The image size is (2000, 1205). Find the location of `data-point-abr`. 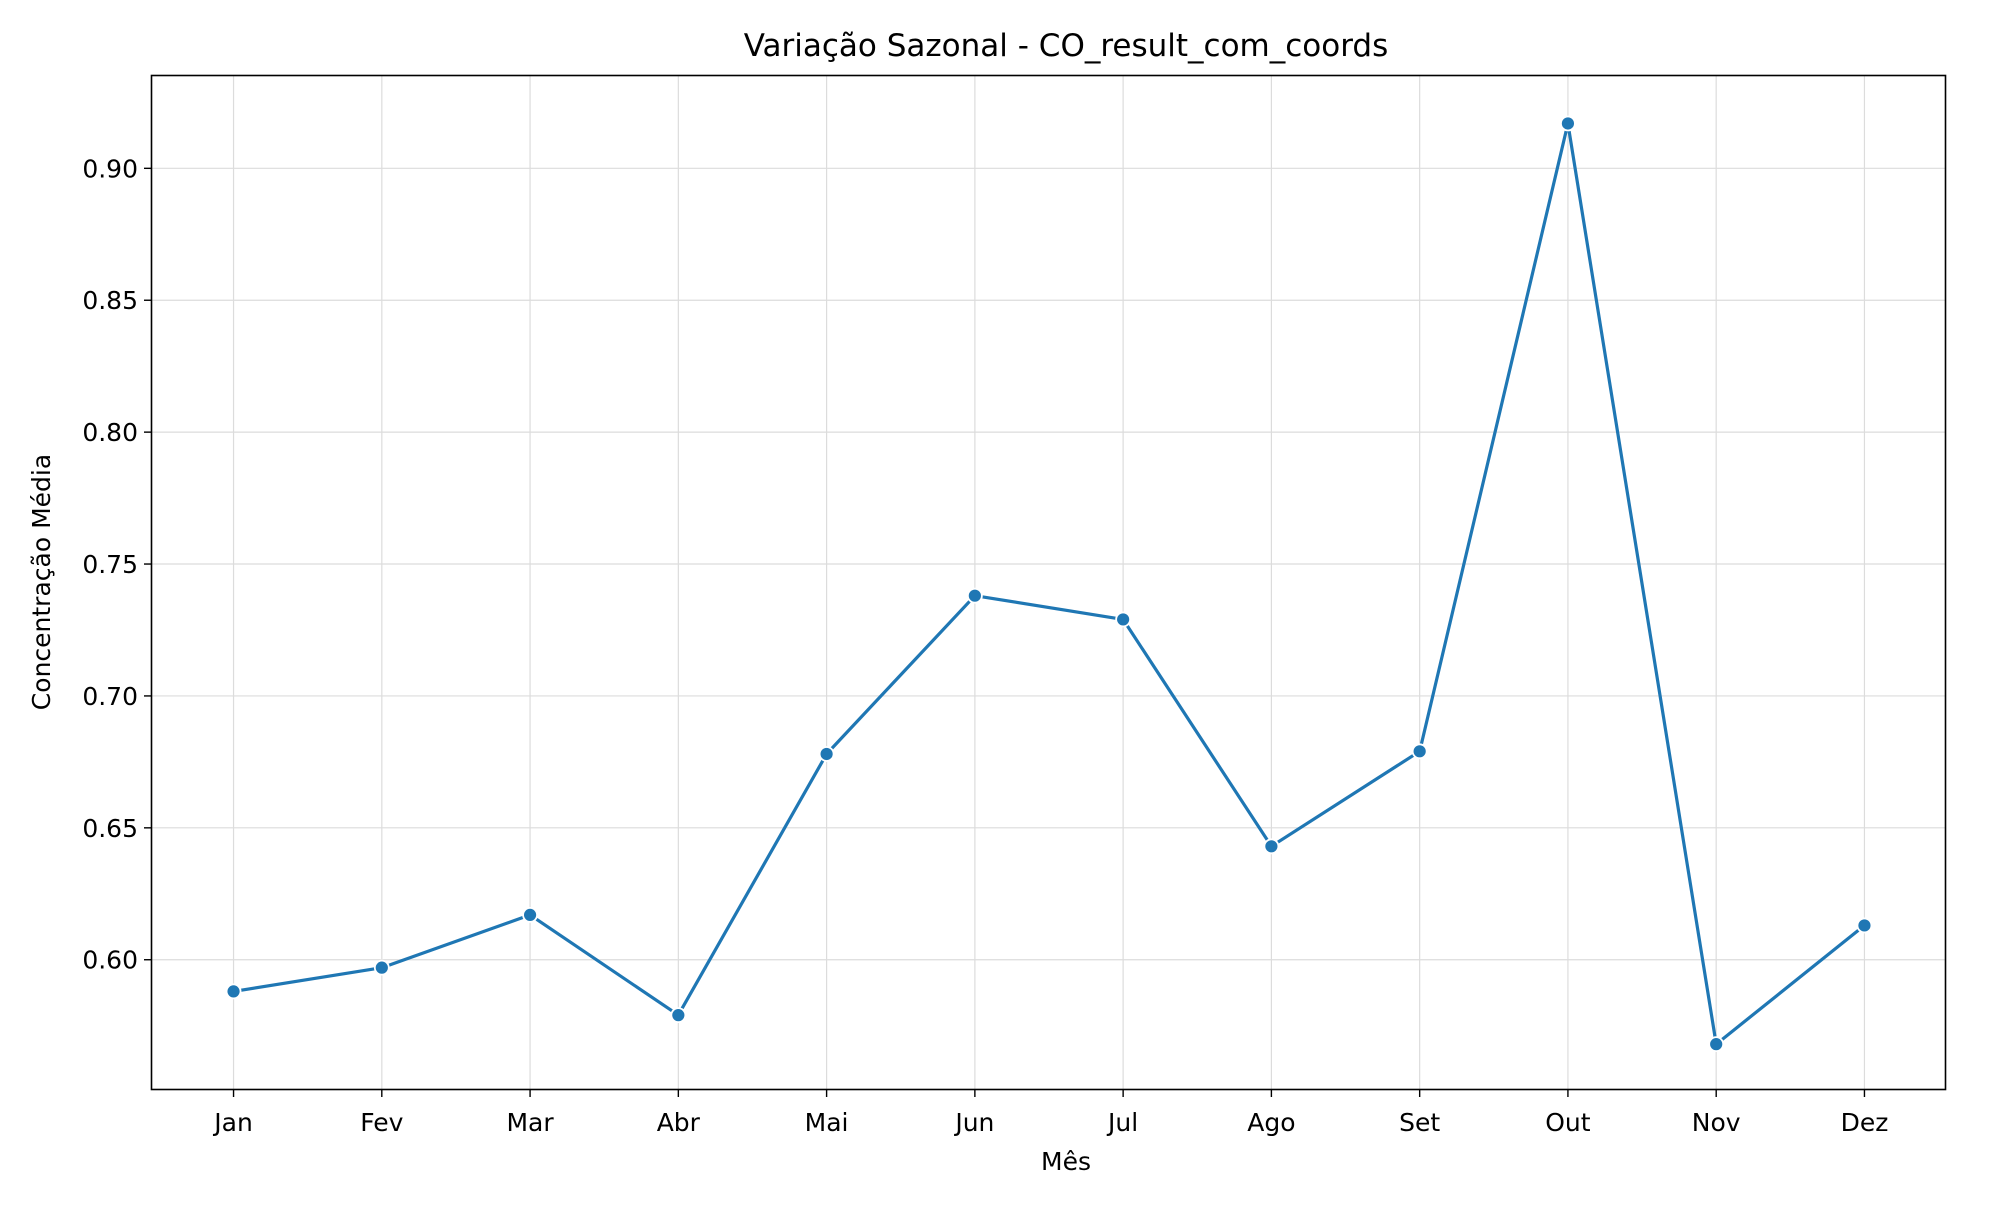

data-point-abr is located at coordinates (678, 1015).